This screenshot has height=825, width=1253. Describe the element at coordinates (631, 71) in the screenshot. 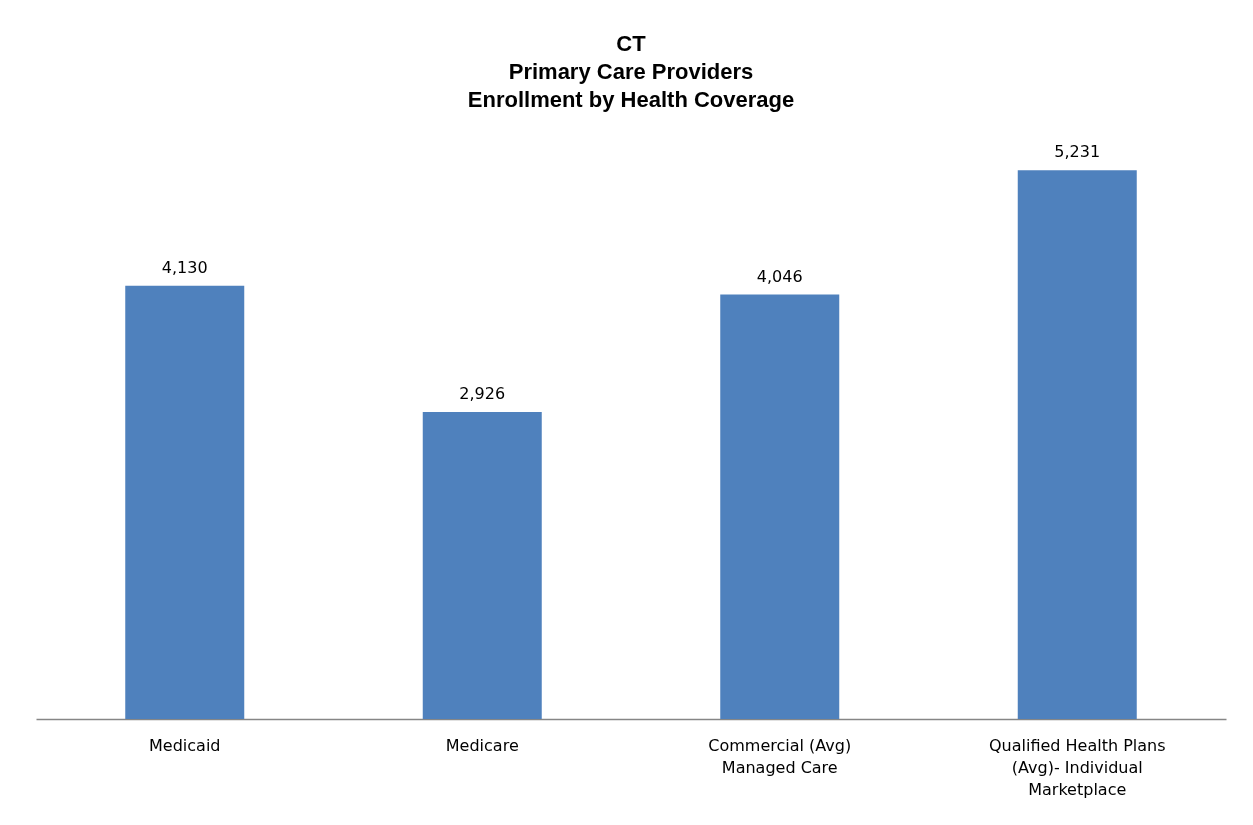

I see `chart-title: CT Primary Care Providers Enrollment by Health Coverage` at that location.